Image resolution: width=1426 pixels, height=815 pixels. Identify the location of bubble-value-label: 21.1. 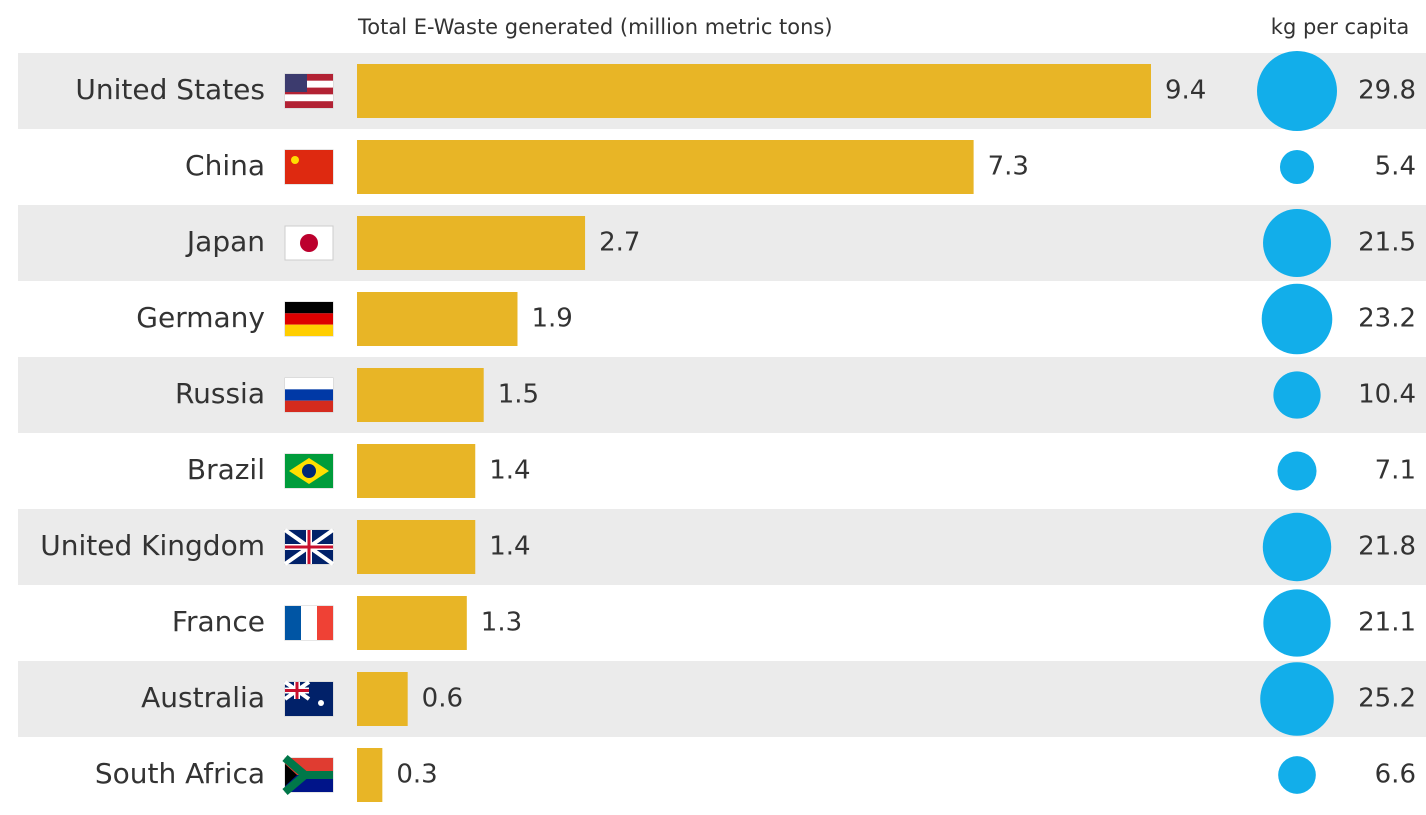
(1387, 623).